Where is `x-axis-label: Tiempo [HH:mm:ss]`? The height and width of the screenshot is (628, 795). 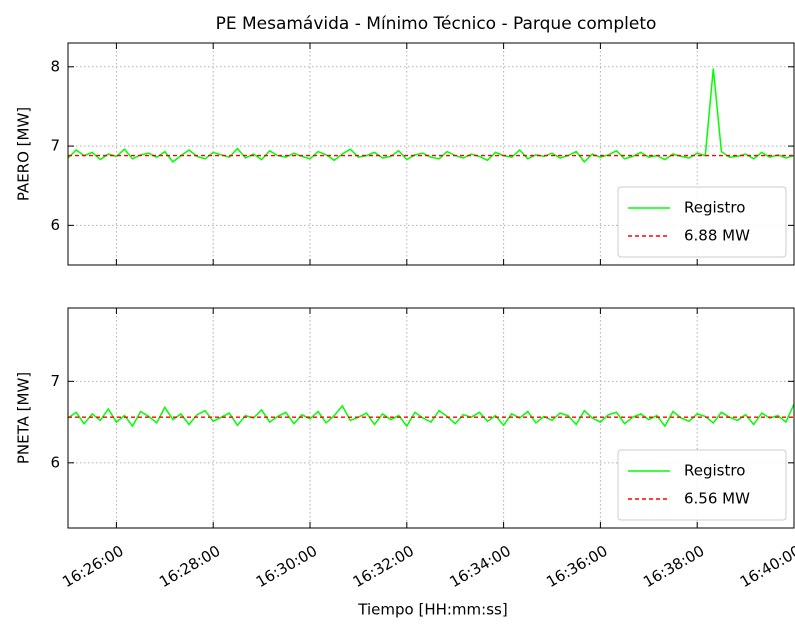 x-axis-label: Tiempo [HH:mm:ss] is located at coordinates (432, 610).